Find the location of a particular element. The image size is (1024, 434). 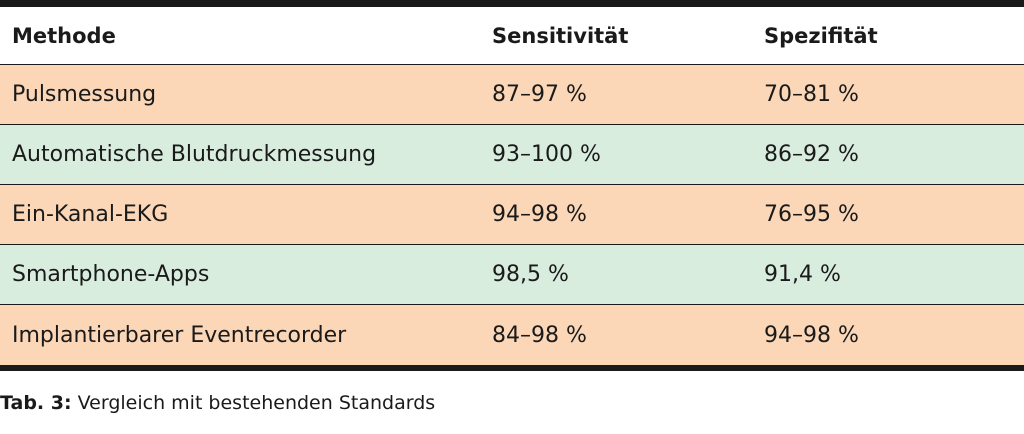

specificity-cell: 94–98 % is located at coordinates (811, 335).